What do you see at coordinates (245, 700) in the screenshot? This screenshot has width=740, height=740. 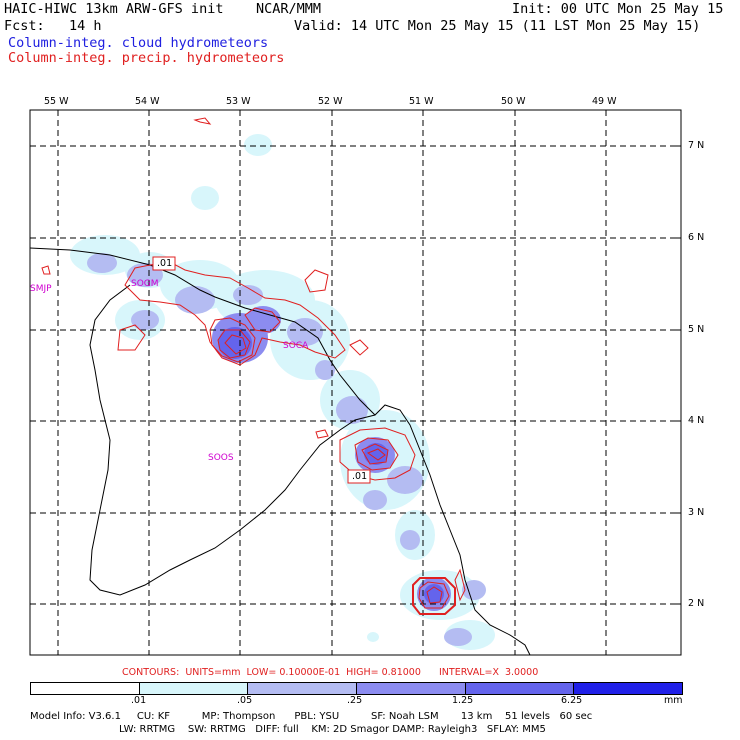 I see `colorbar-tick: .05` at bounding box center [245, 700].